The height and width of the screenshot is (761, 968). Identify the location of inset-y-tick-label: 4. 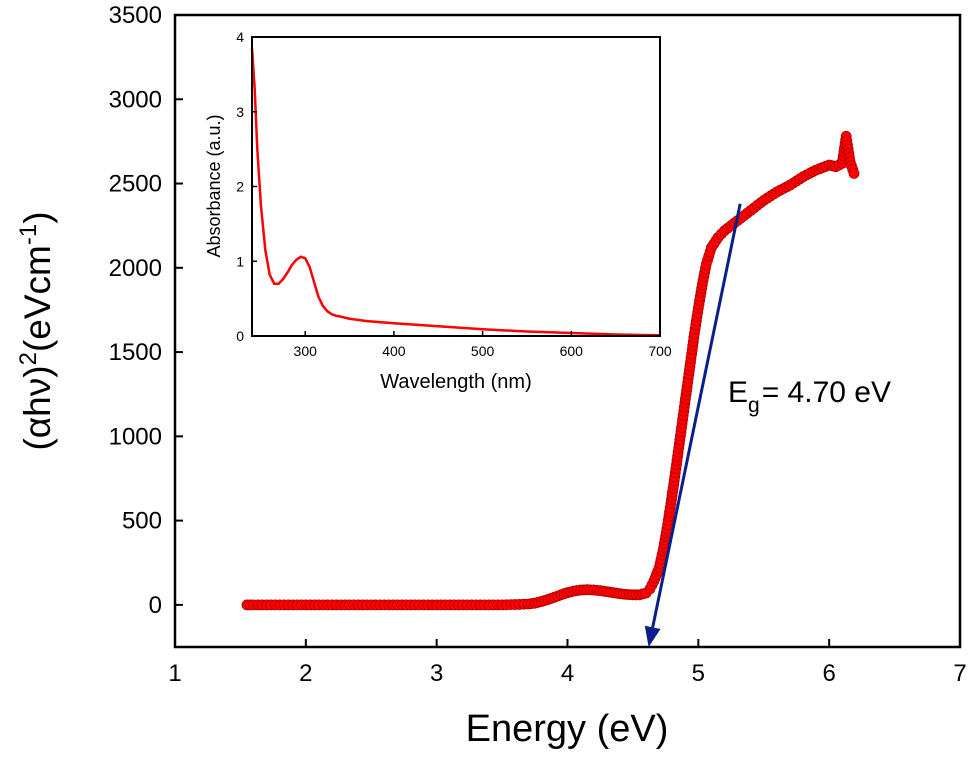
(240, 37).